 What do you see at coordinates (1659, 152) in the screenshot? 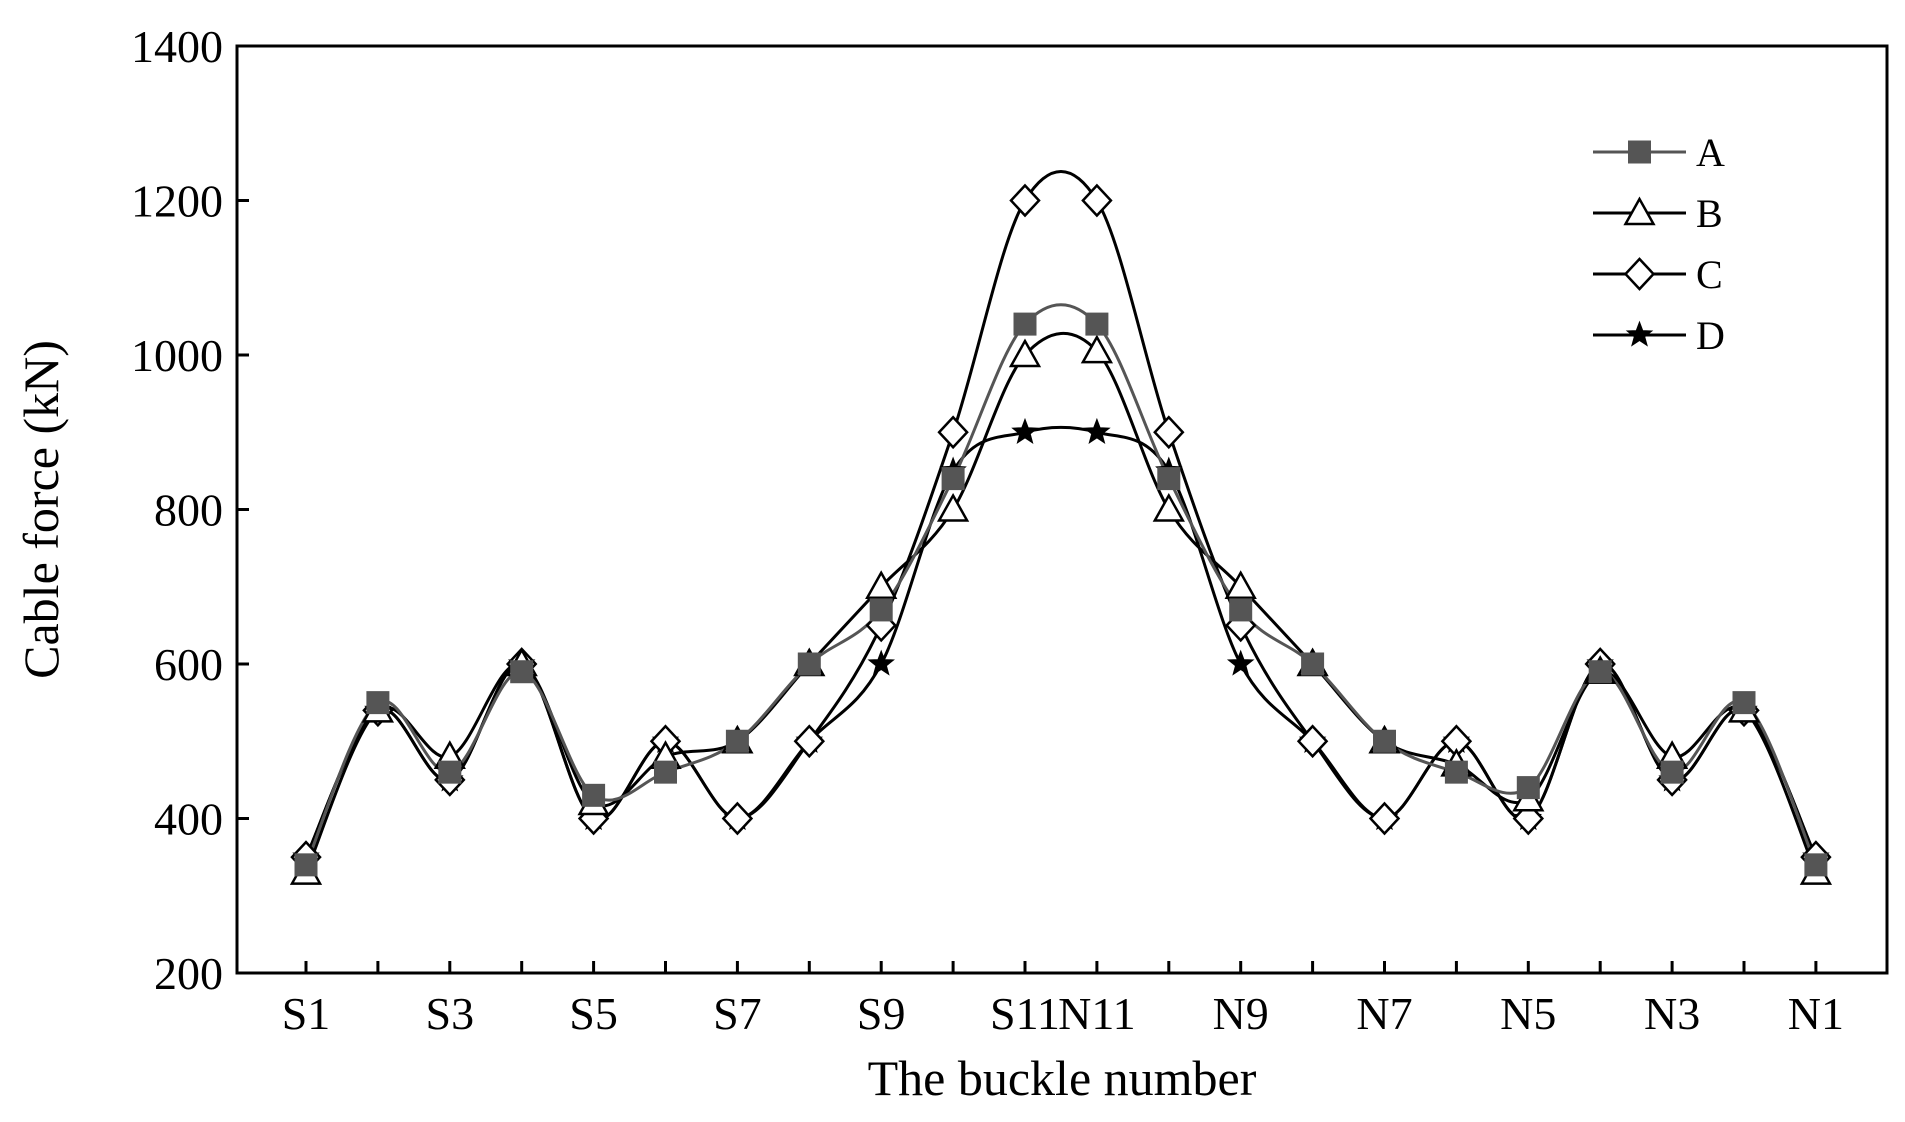
I see `legend-entry-a: A` at bounding box center [1659, 152].